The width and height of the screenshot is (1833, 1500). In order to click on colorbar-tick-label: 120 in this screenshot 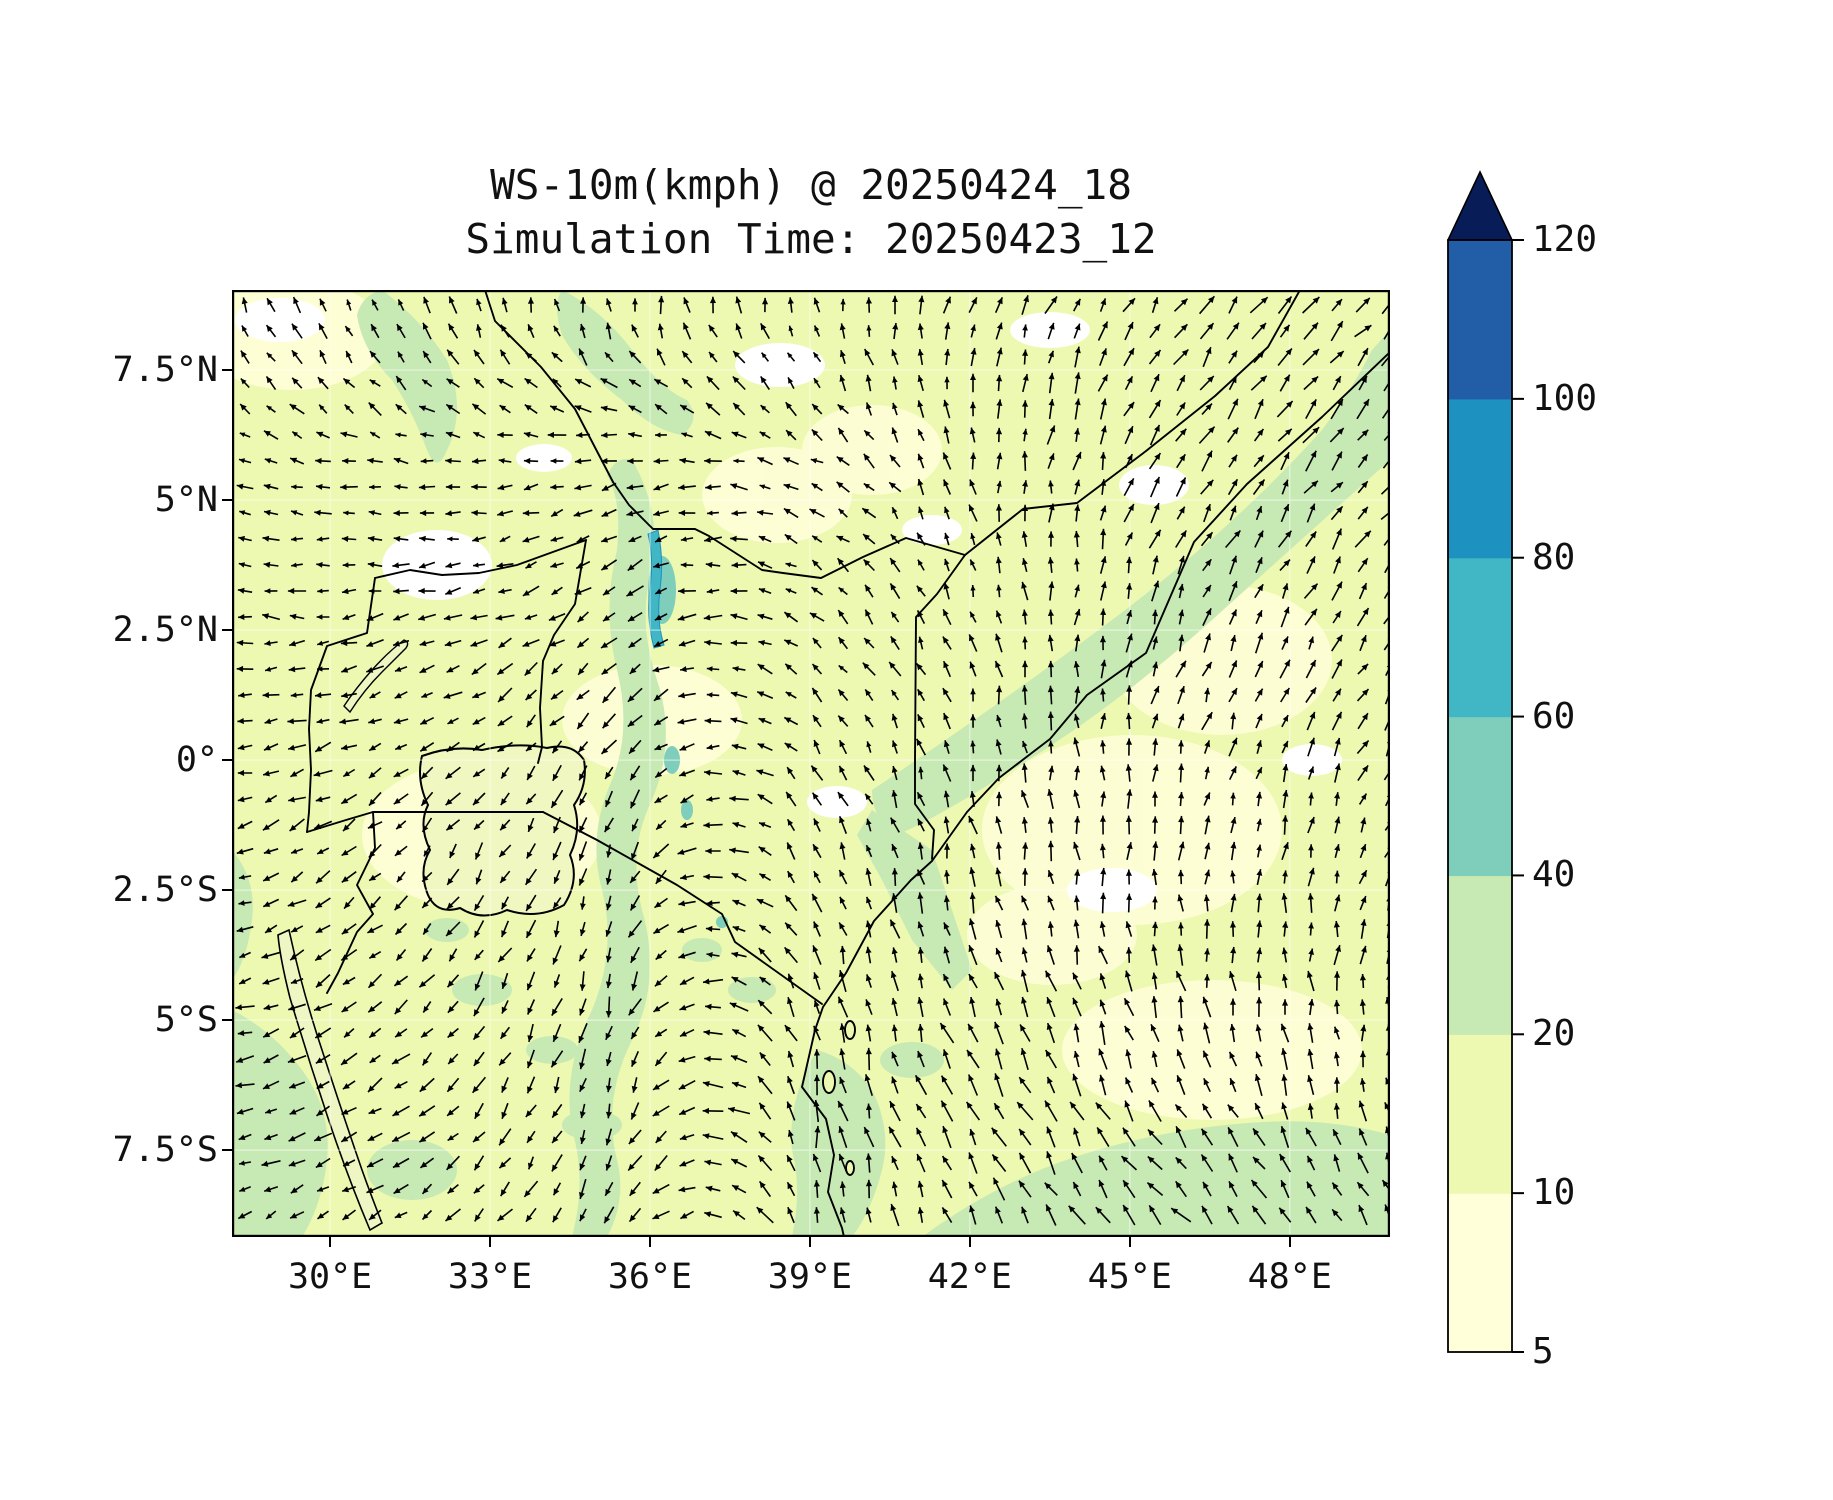, I will do `click(1565, 239)`.